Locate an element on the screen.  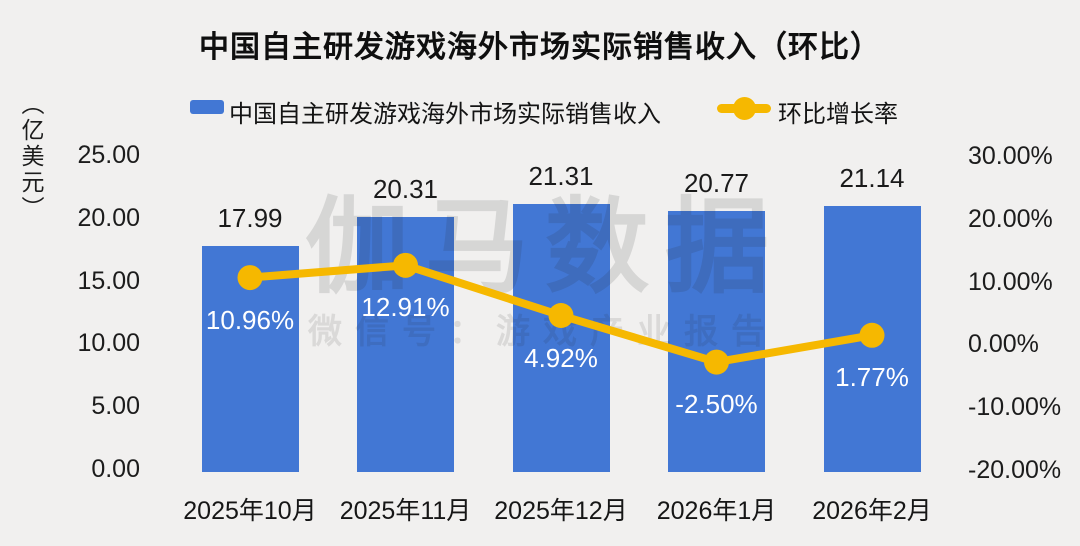
left-axis-tick-label: 15.00 is located at coordinates (108, 280).